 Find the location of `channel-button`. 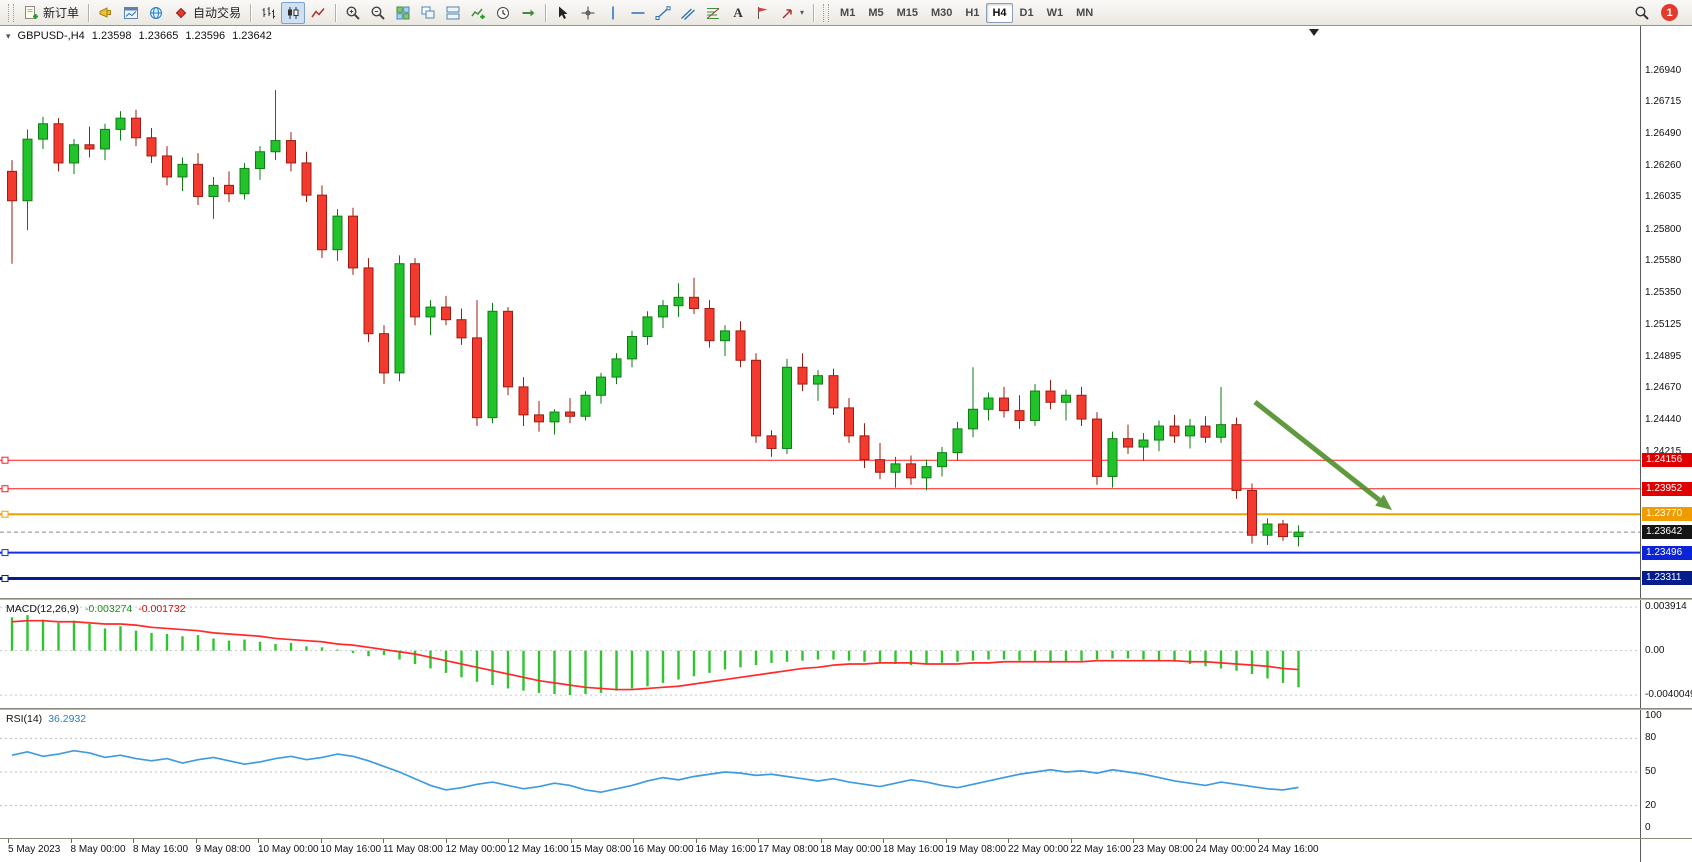

channel-button is located at coordinates (688, 13).